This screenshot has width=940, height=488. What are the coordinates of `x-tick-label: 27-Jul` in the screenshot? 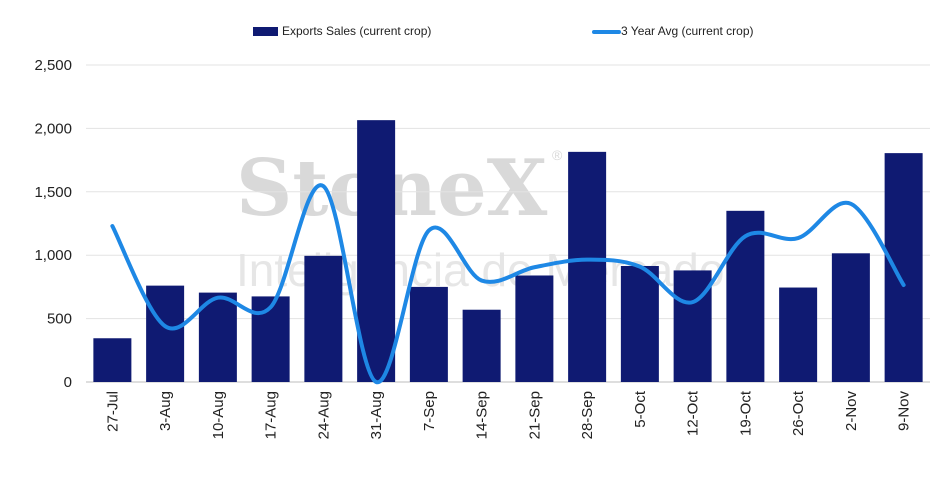 It's located at (112, 411).